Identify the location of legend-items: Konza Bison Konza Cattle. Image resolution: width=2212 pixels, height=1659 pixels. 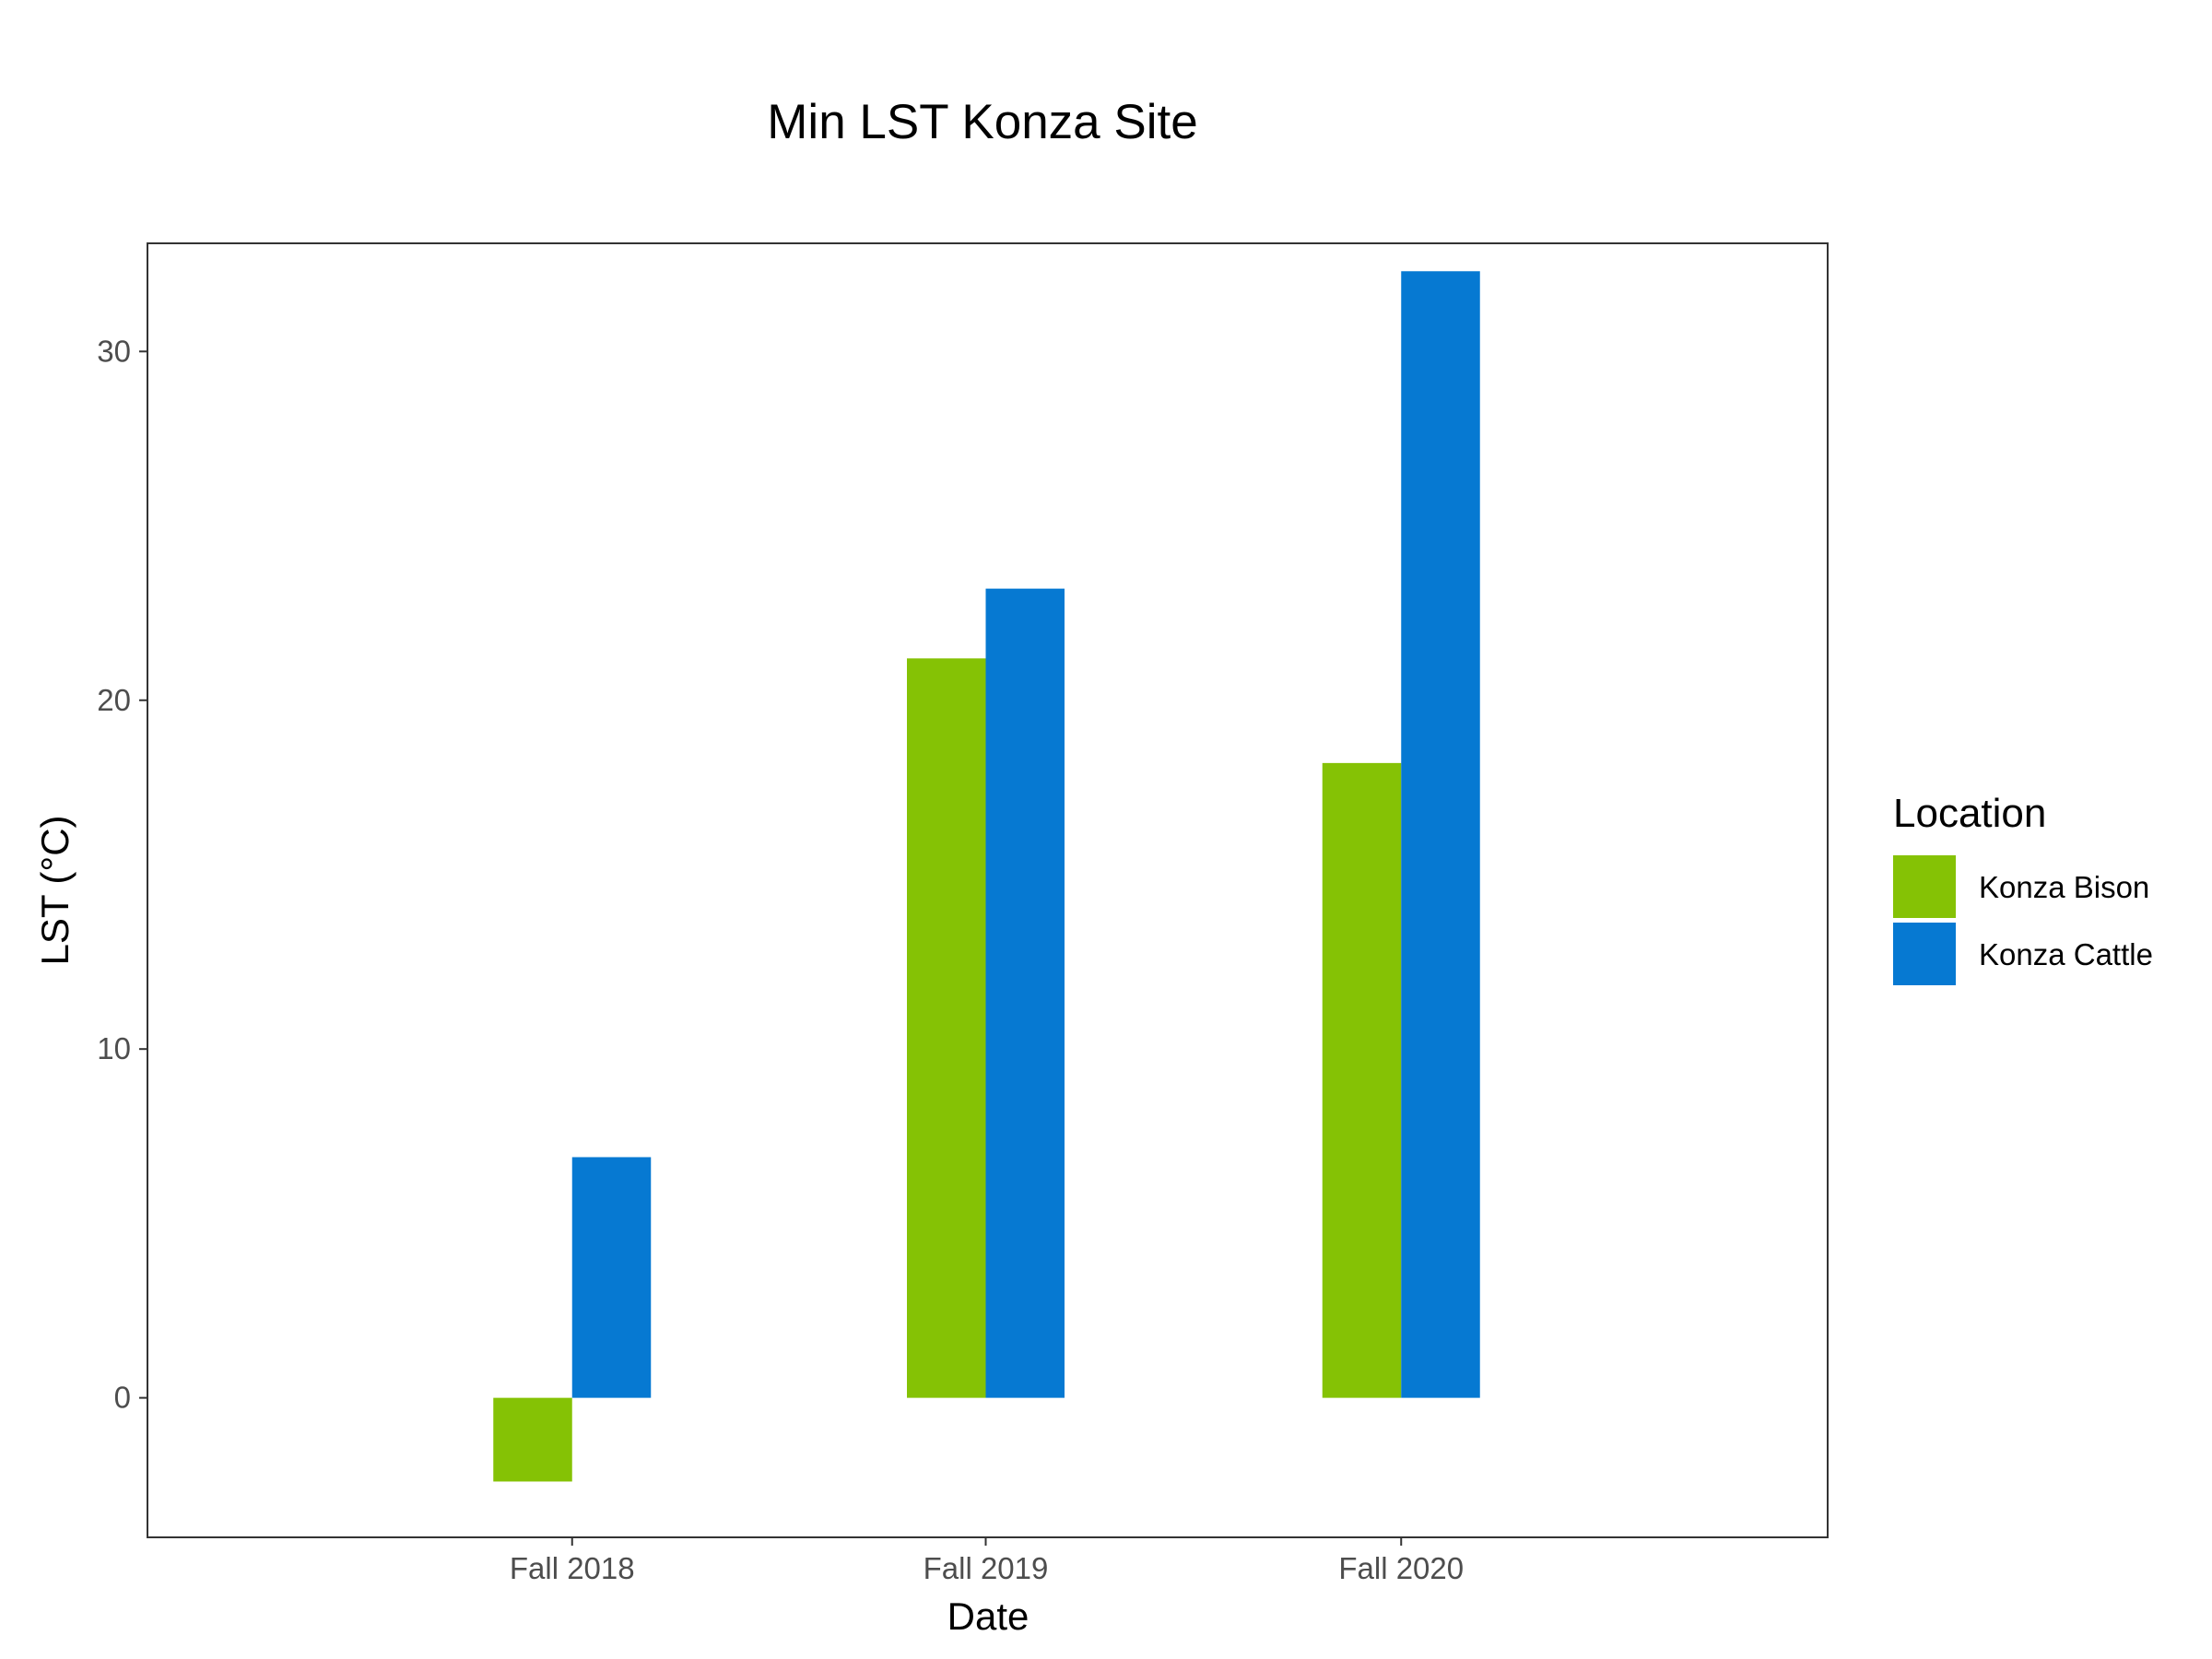
(2023, 920).